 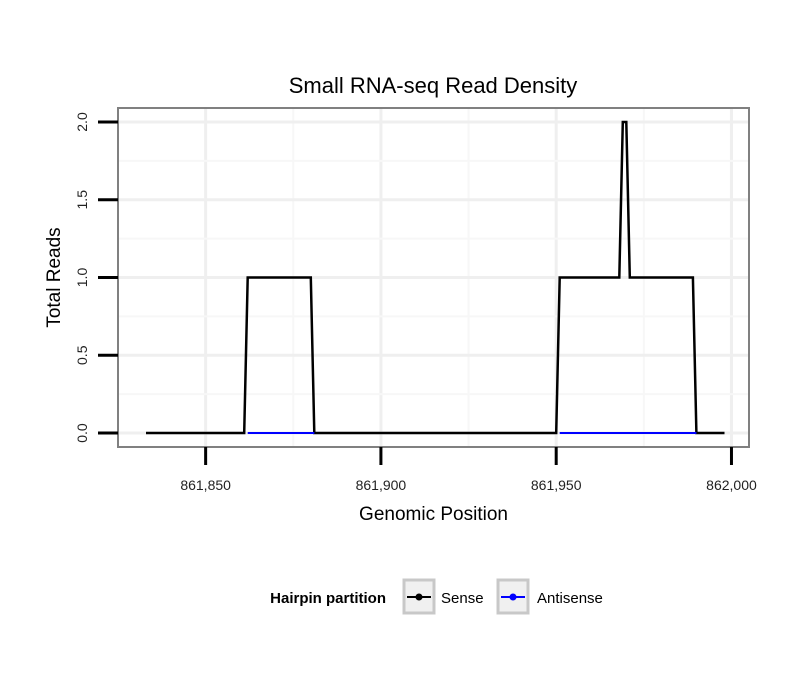 I want to click on y-axis-title: Total Reads, so click(x=54, y=277).